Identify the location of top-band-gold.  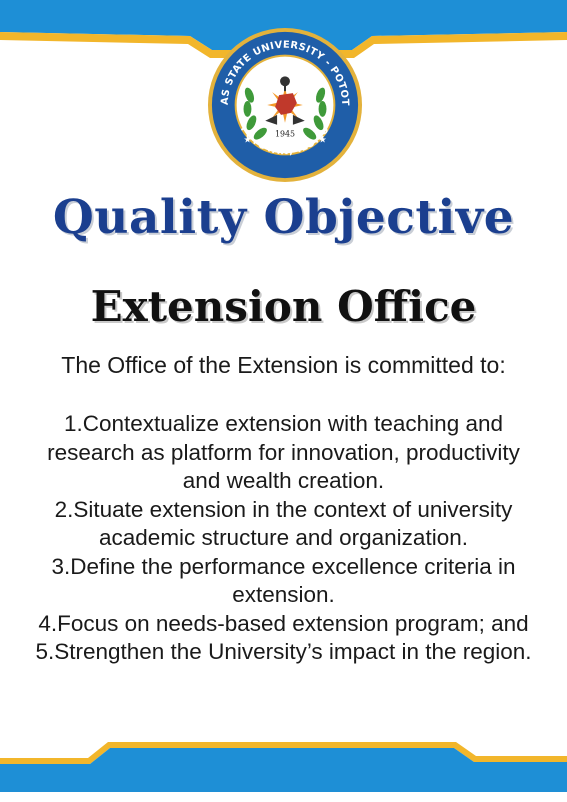
(283, 45).